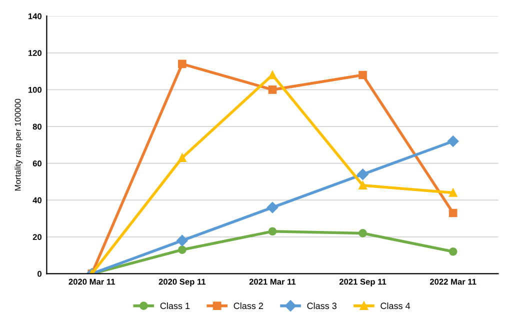  I want to click on y-tick-label: 120, so click(35, 53).